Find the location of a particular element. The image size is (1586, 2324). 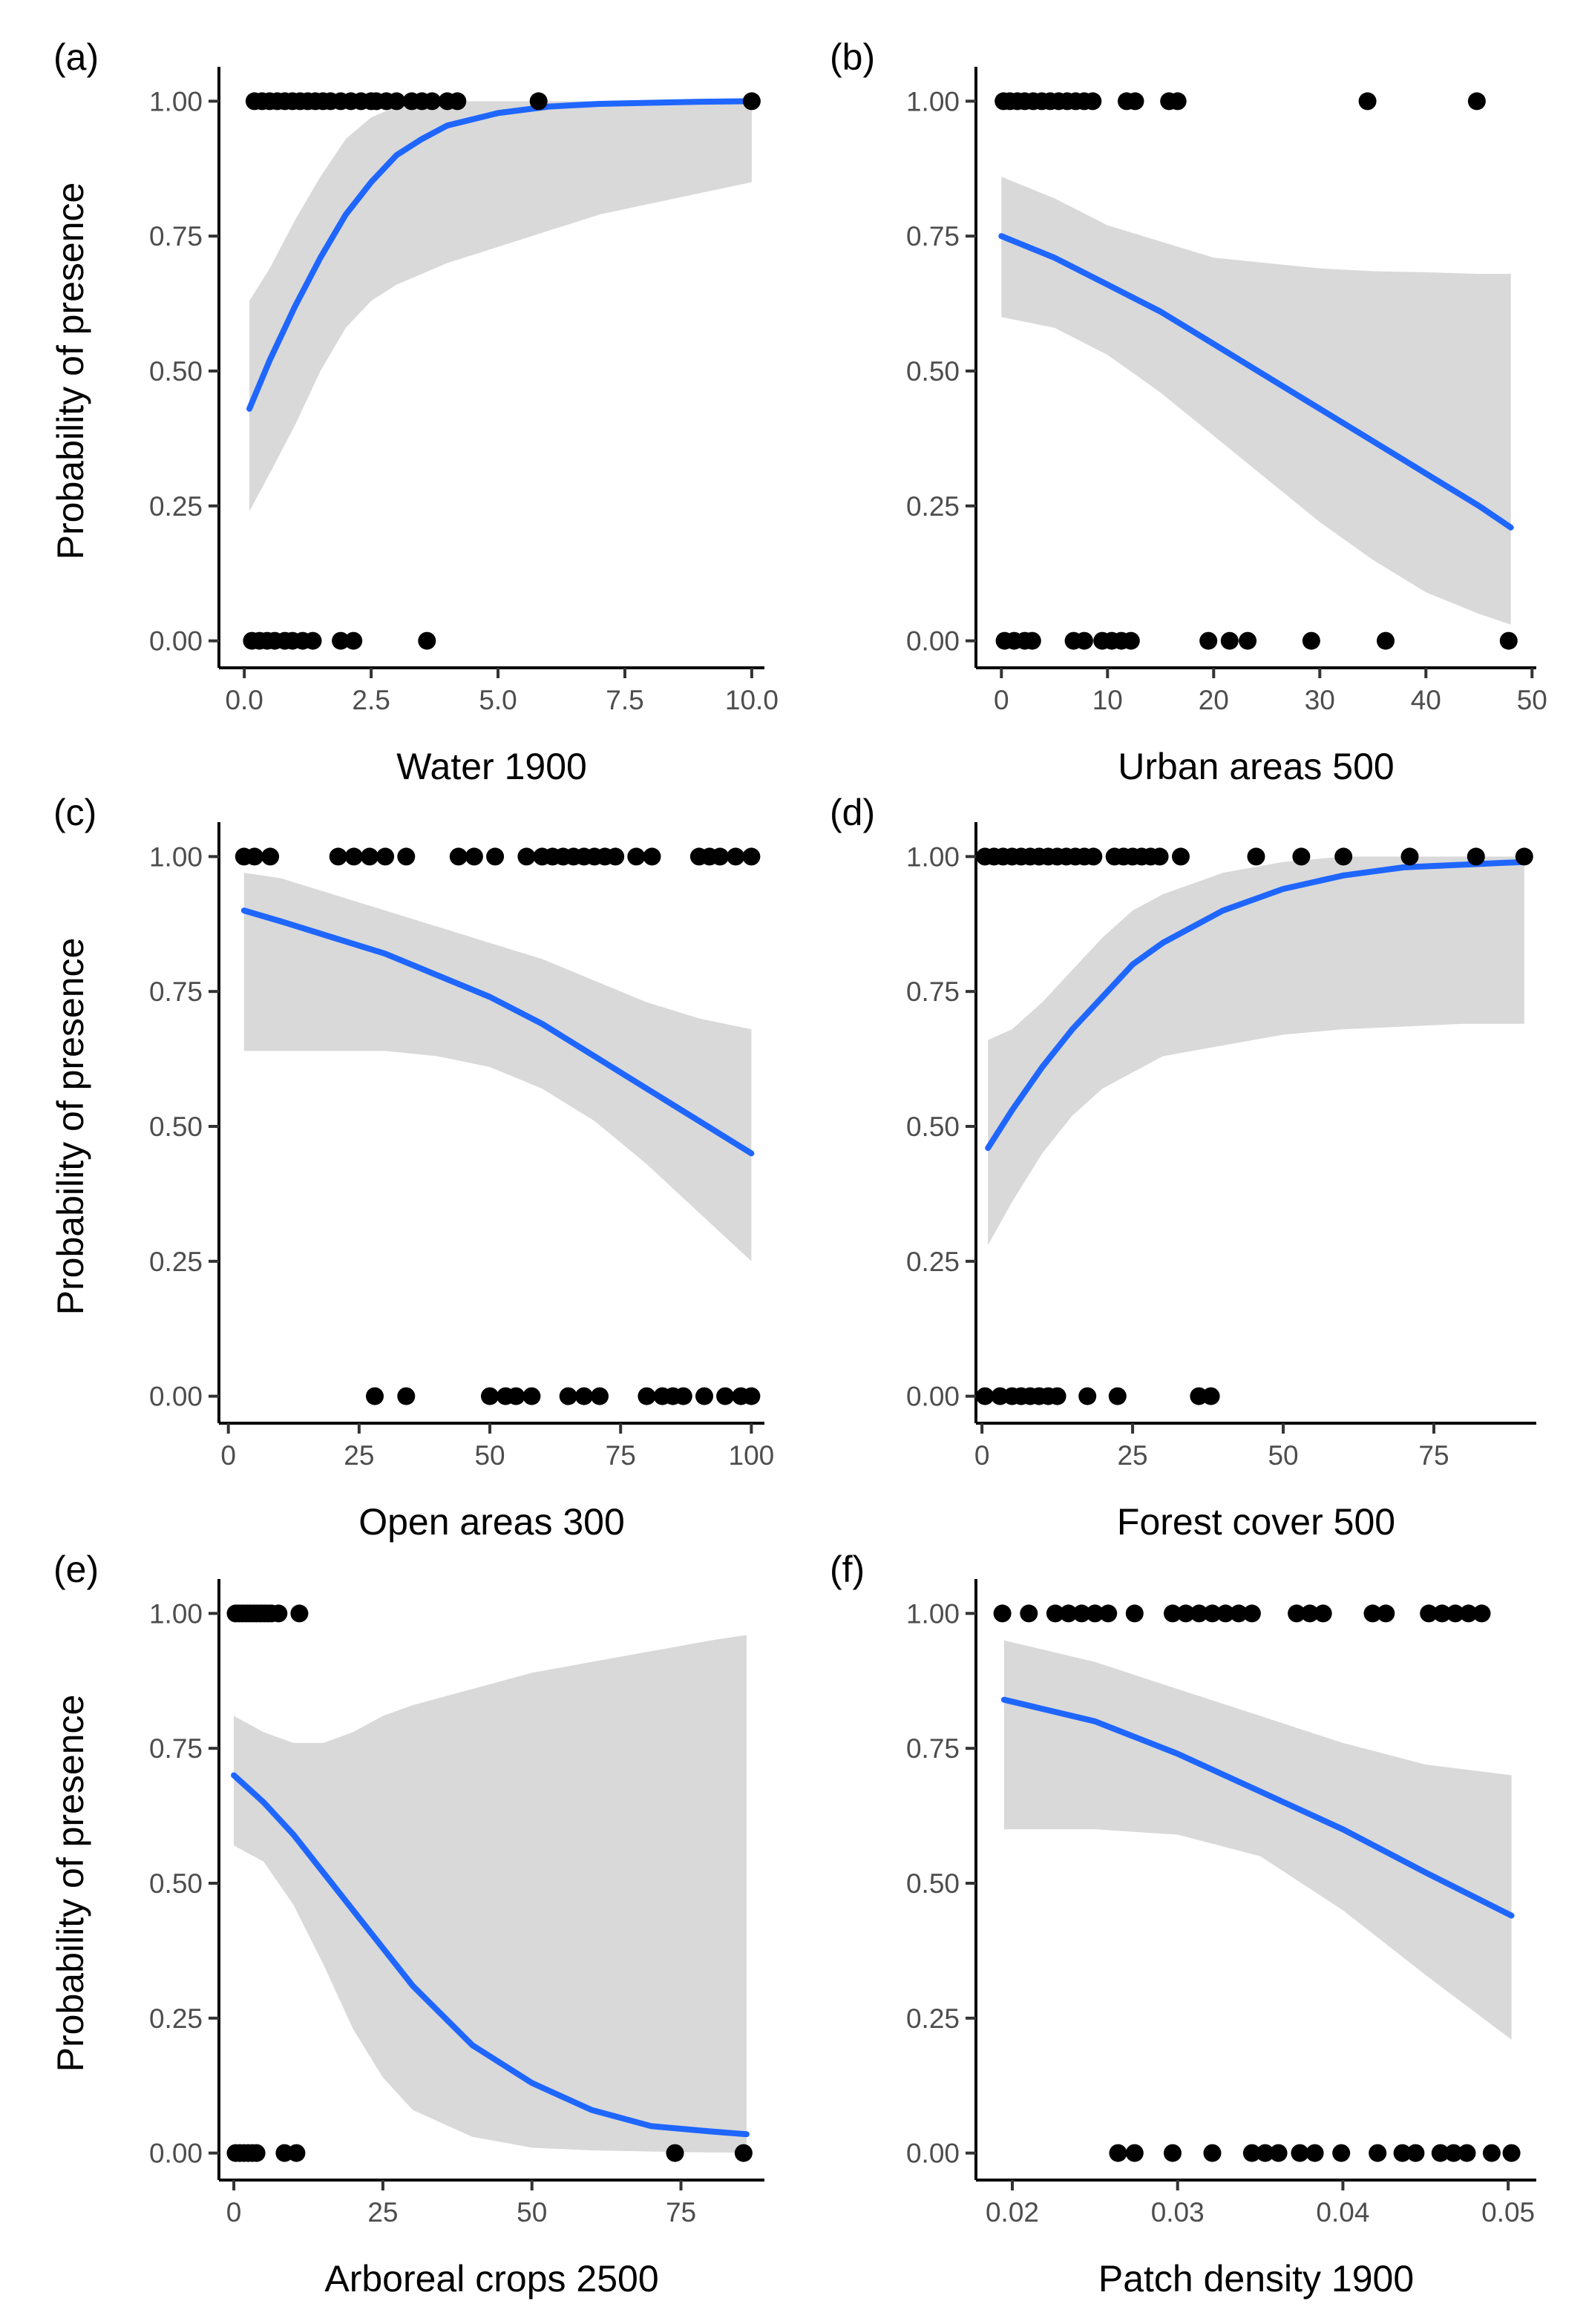

x-tick-label: 20 is located at coordinates (1214, 700).